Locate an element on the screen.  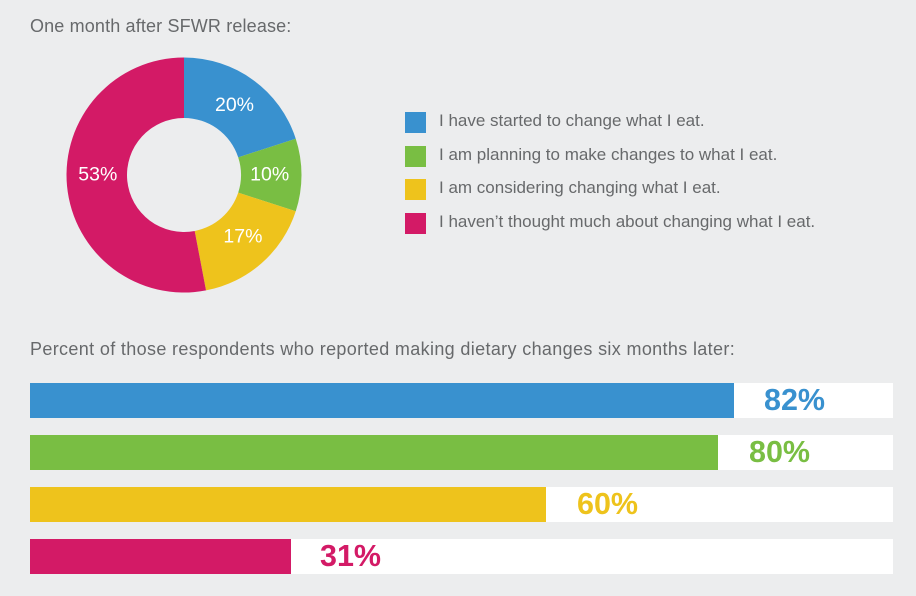
svg-text: 20% is located at coordinates (234, 105).